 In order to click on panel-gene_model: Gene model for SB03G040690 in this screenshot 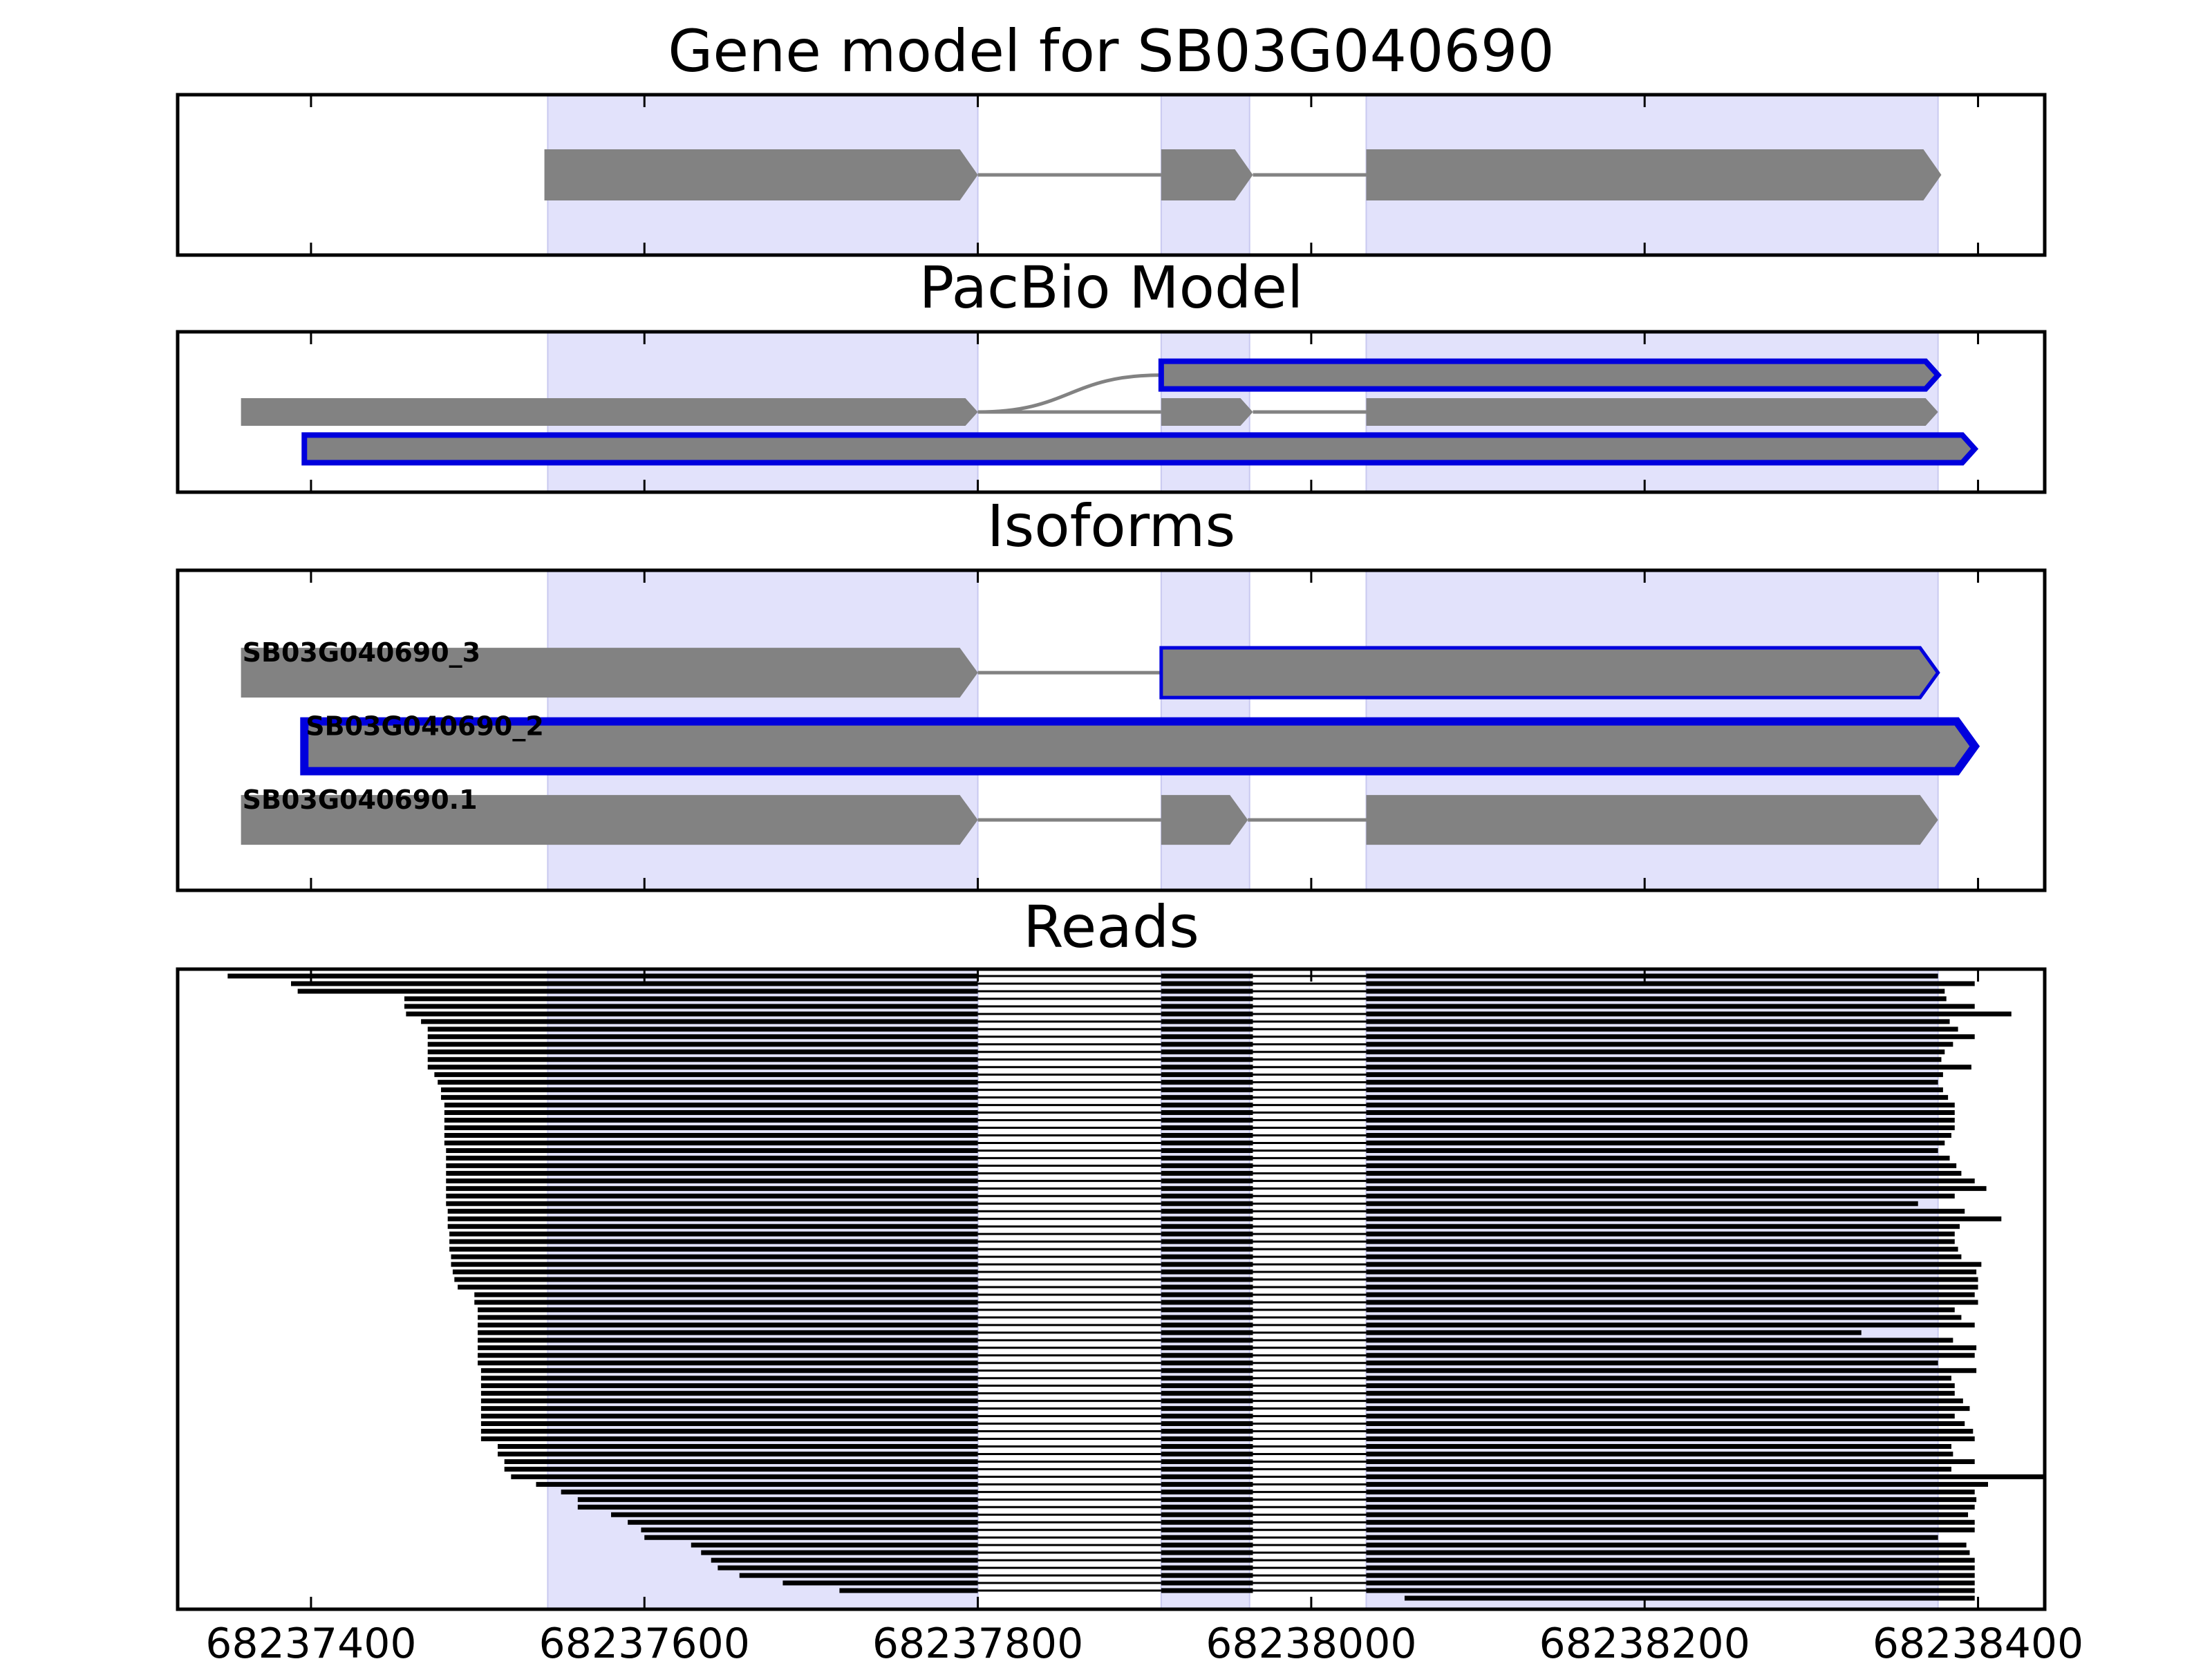, I will do `click(1111, 137)`.